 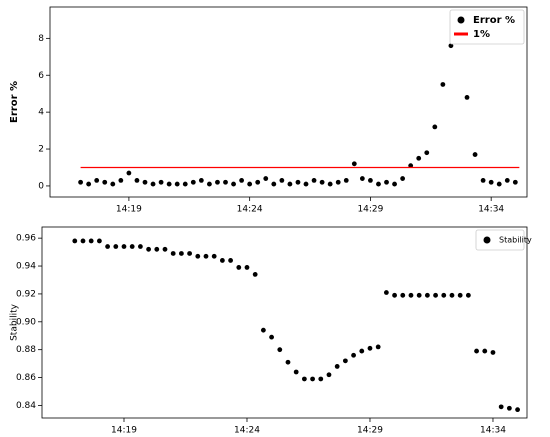 What do you see at coordinates (26, 267) in the screenshot?
I see `y-tick-label: 0.94` at bounding box center [26, 267].